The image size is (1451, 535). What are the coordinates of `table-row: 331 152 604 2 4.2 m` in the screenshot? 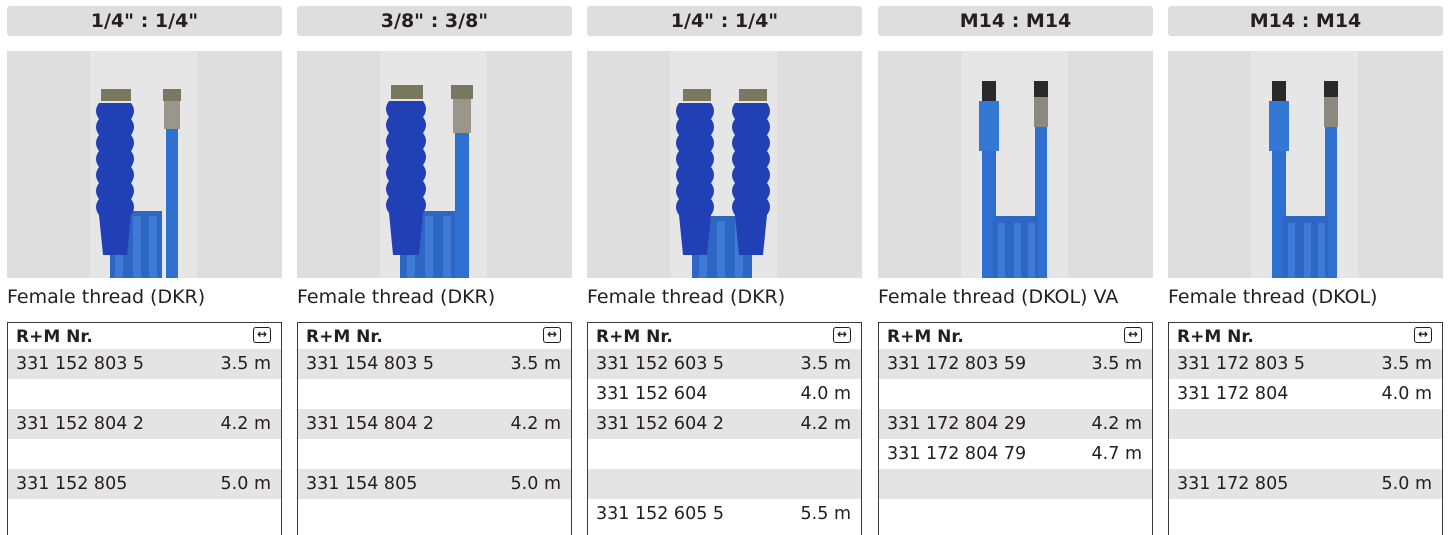 It's located at (724, 424).